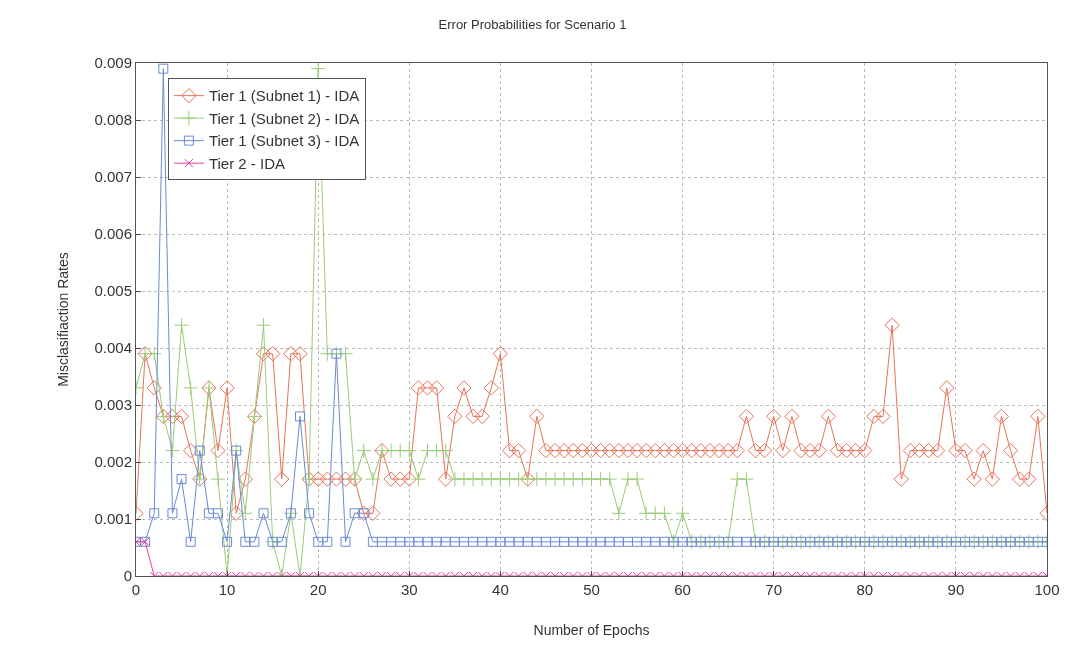 The height and width of the screenshot is (654, 1065). Describe the element at coordinates (500, 589) in the screenshot. I see `x-tick-label: 40` at that location.